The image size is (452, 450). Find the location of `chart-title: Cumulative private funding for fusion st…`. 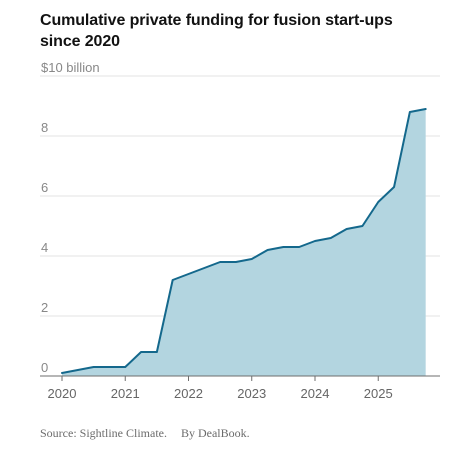

chart-title: Cumulative private funding for fusion st… is located at coordinates (216, 31).